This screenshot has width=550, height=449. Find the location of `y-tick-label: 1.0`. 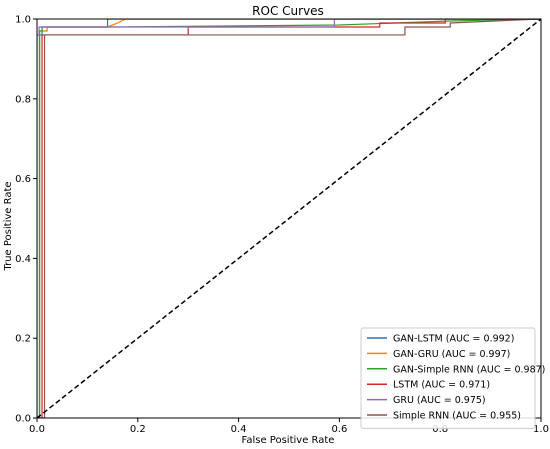

y-tick-label: 1.0 is located at coordinates (23, 20).